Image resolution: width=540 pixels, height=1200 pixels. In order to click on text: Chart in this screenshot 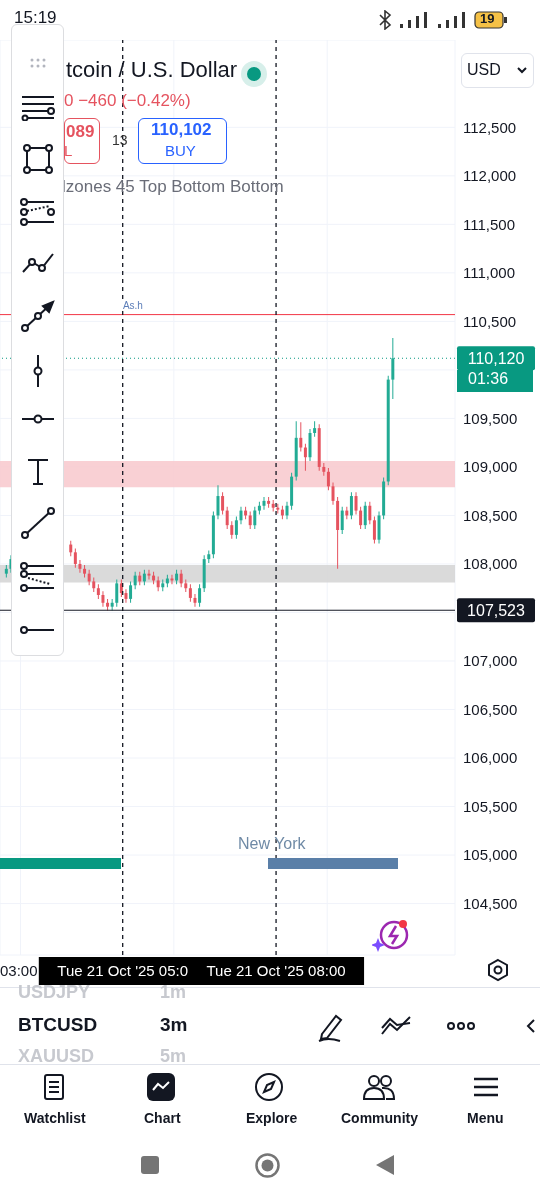, I will do `click(162, 1118)`.